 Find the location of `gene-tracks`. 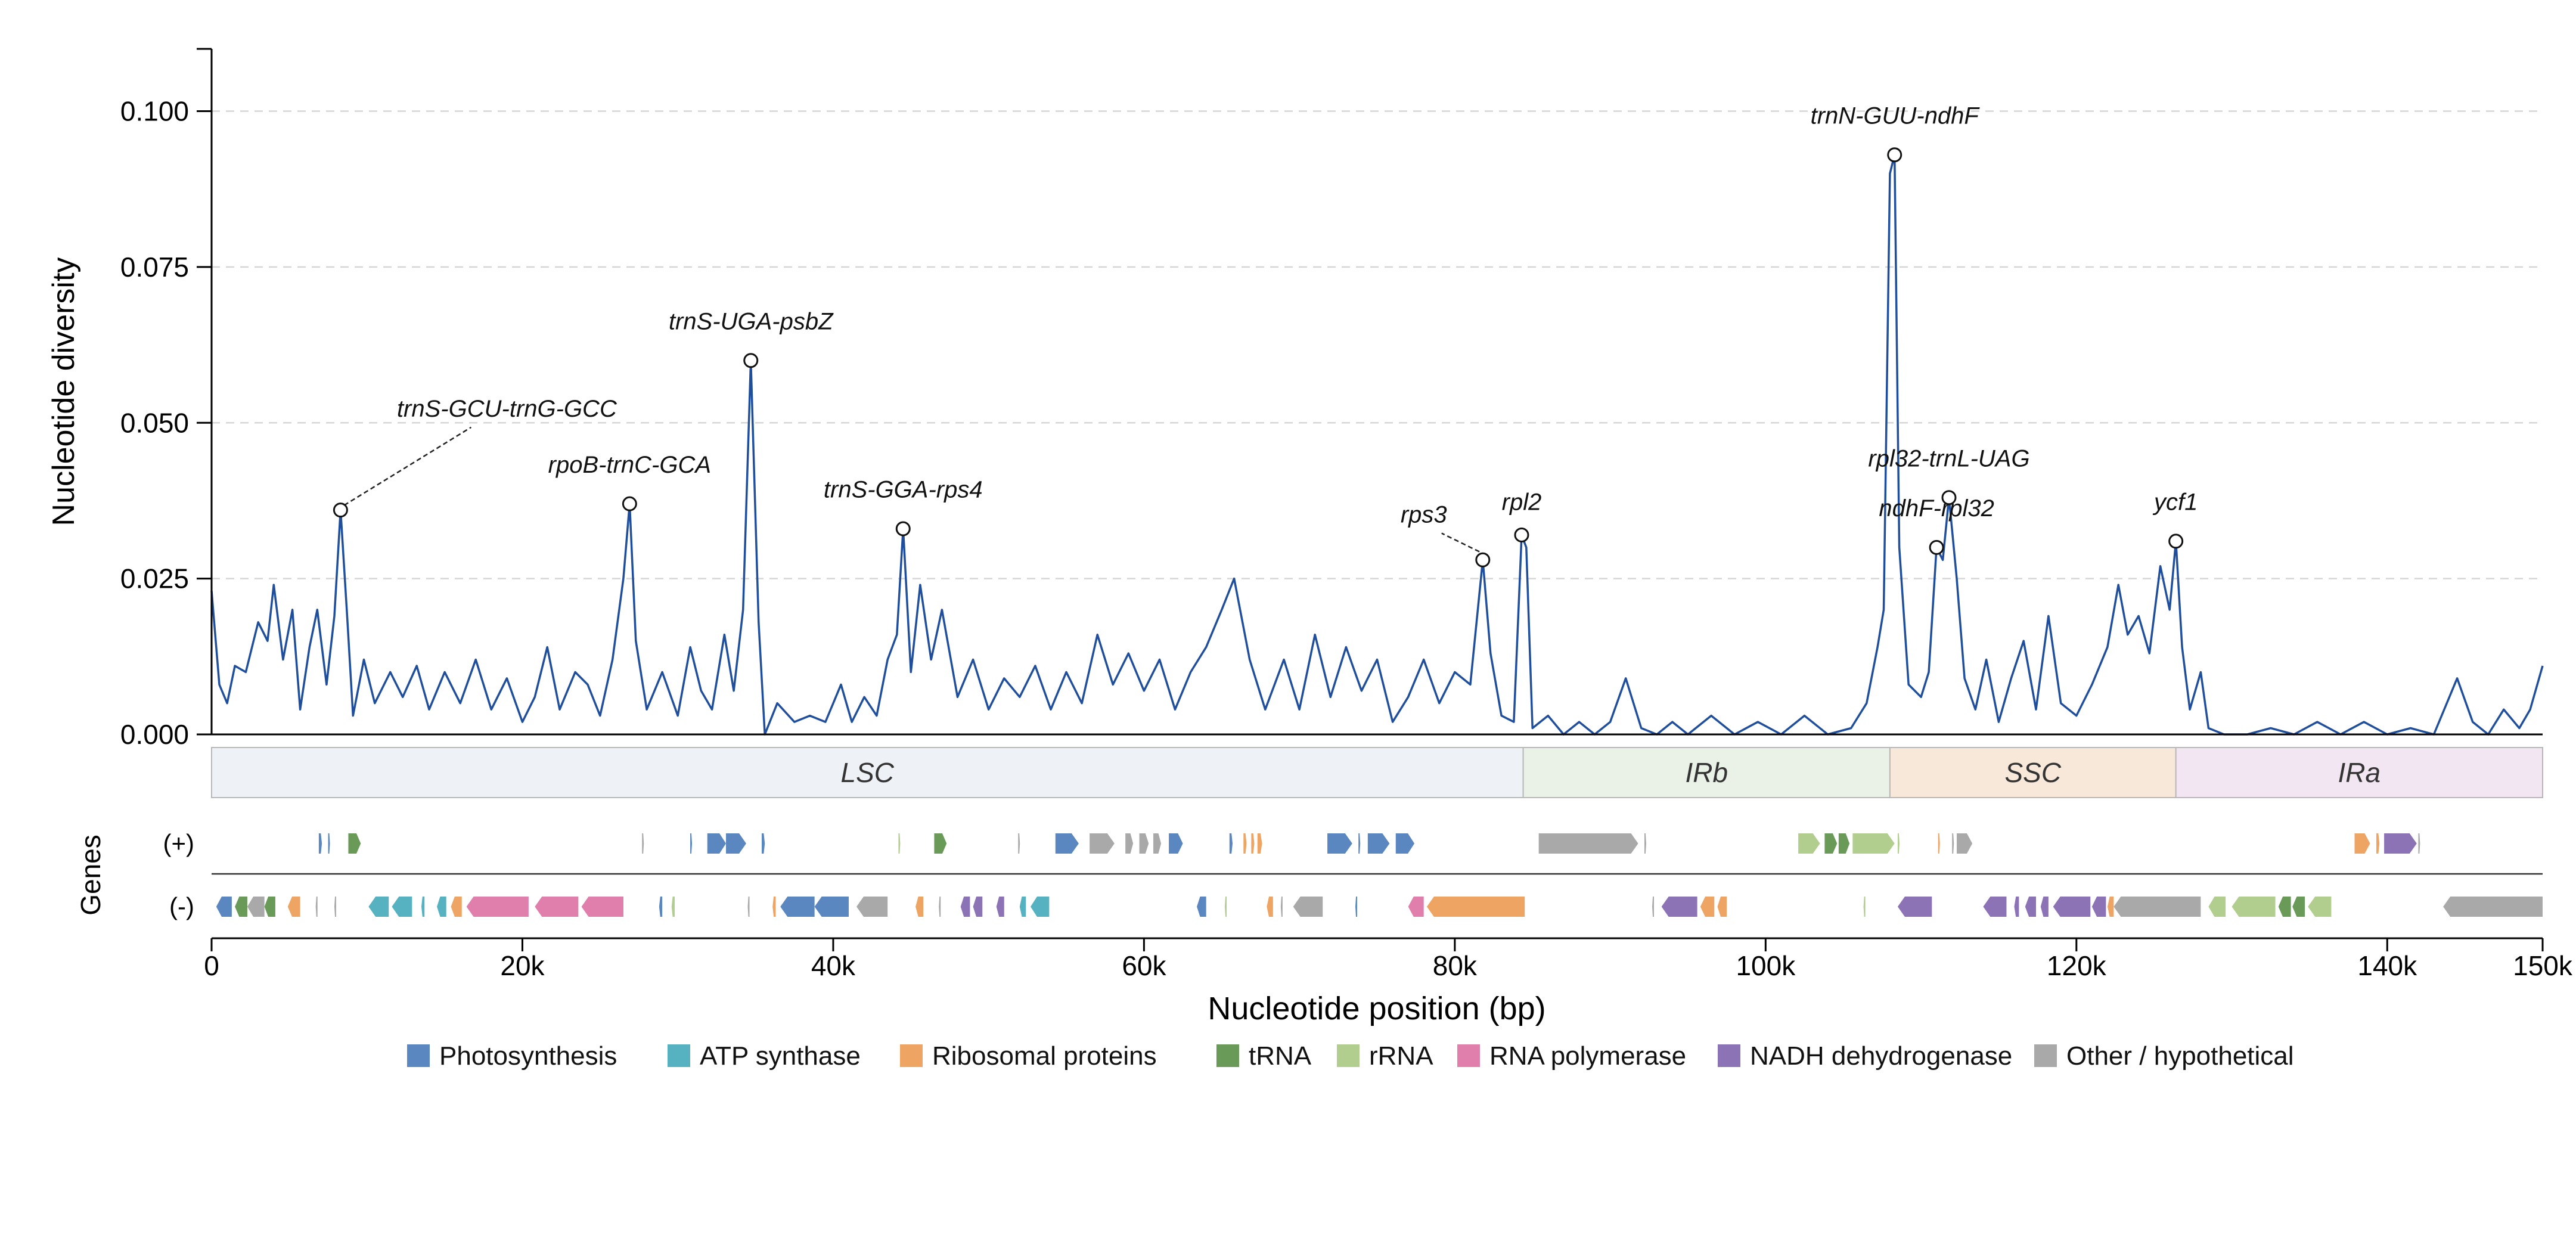

gene-tracks is located at coordinates (1378, 886).